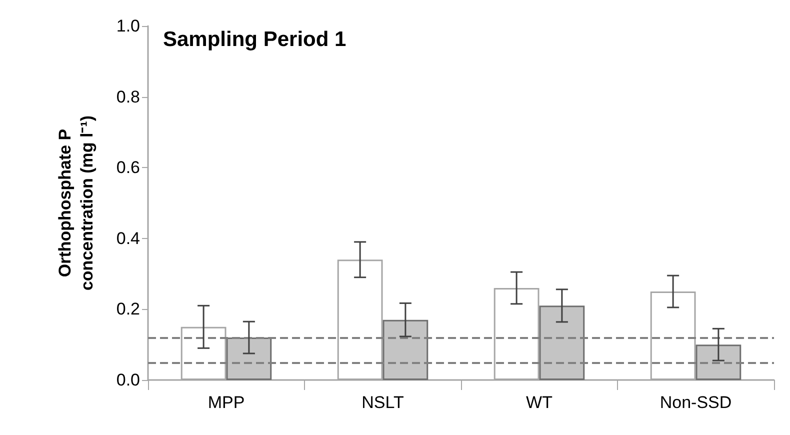 Image resolution: width=790 pixels, height=435 pixels. I want to click on y-tick-label: 0.8, so click(128, 96).